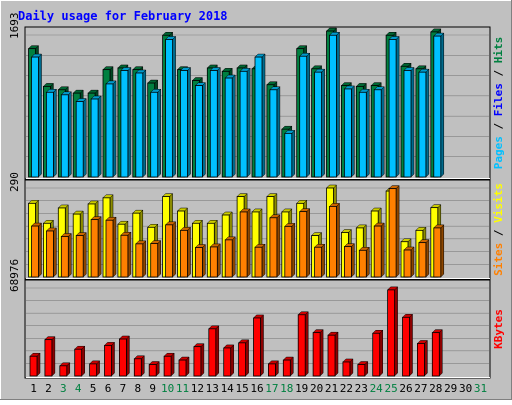  Describe the element at coordinates (137, 388) in the screenshot. I see `day-label-8: 8` at that location.